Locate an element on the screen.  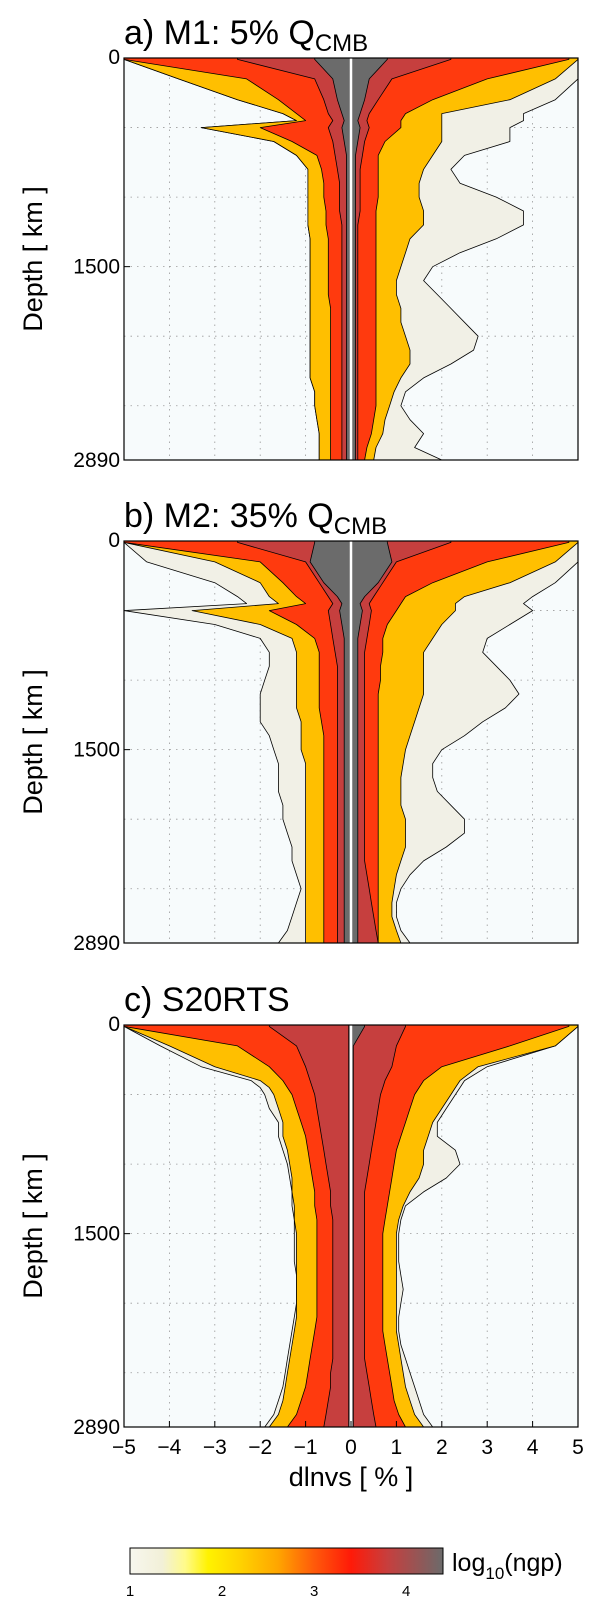
panel-a-y-axis-label: Depth [ km ] is located at coordinates (33, 259).